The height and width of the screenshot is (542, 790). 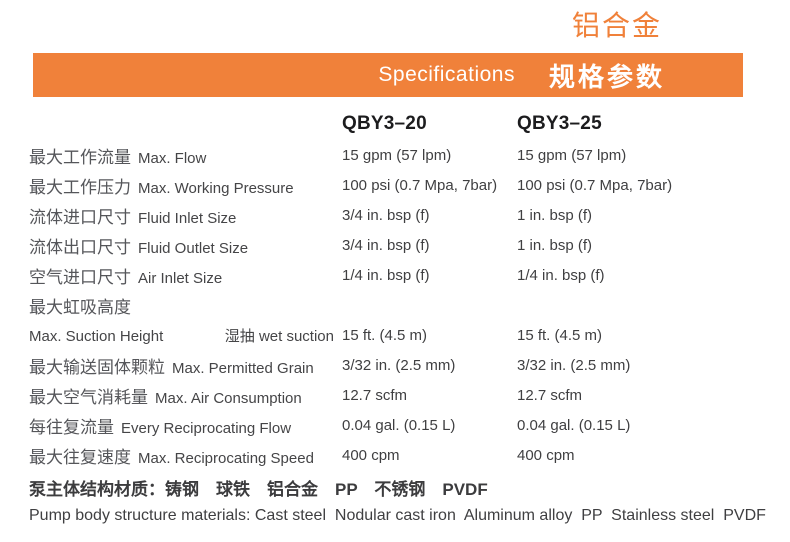 What do you see at coordinates (560, 335) in the screenshot?
I see `row-value-col2: 15 ft. (4.5 m)` at bounding box center [560, 335].